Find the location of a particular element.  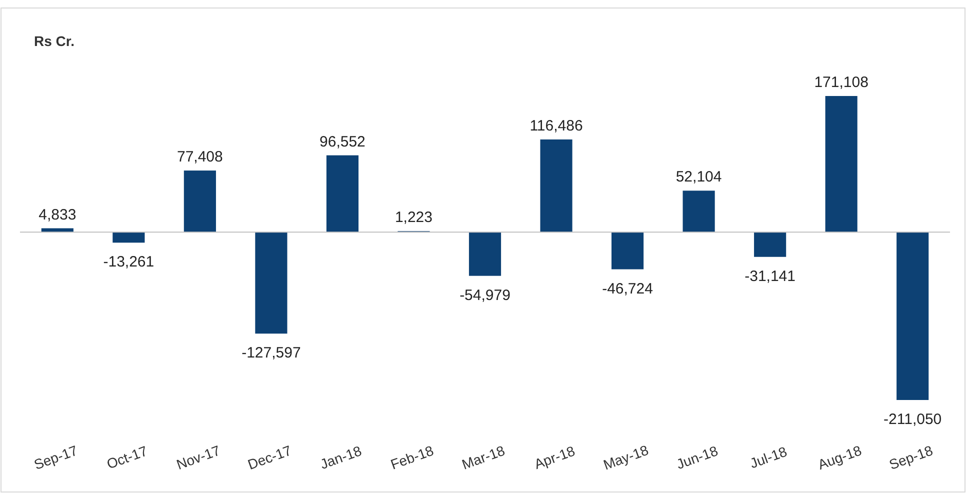

data-label: 116,486 is located at coordinates (556, 125).